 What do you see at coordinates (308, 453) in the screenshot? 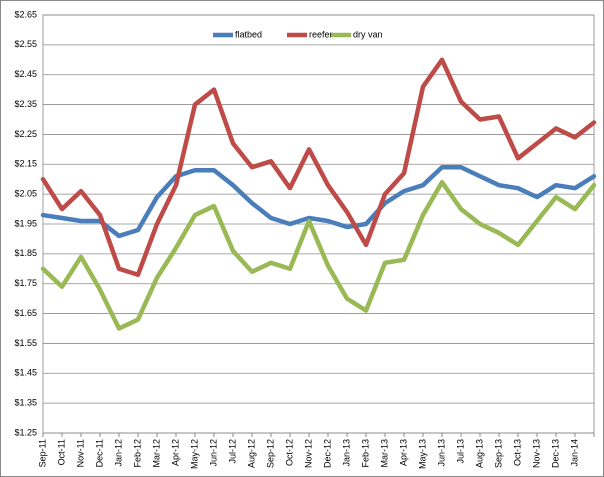
I see `x-tick-label: Nov-12` at bounding box center [308, 453].